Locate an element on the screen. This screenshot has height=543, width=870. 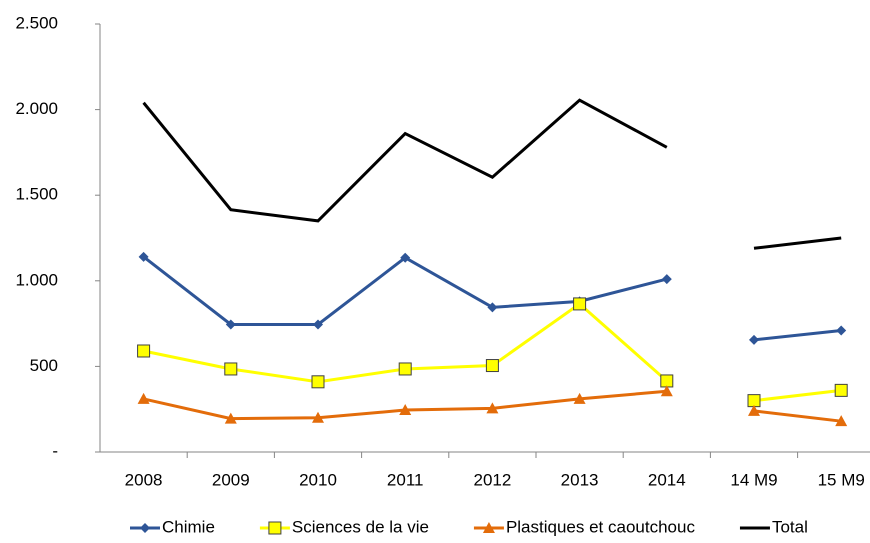
x-tick-label: 2014 is located at coordinates (667, 479).